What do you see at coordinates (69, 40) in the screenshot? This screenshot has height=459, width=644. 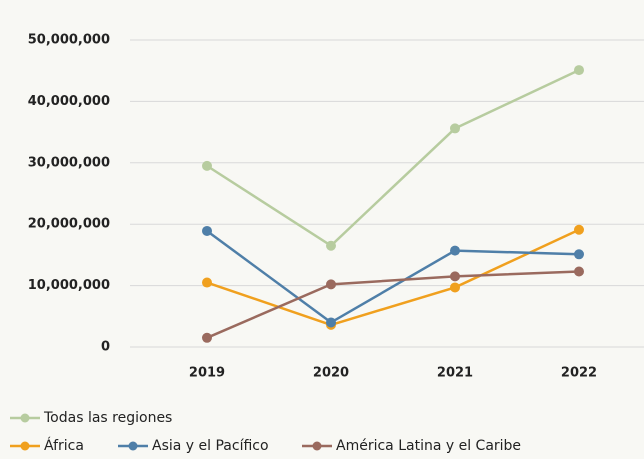 I see `y-tick-label: 50,000,000` at bounding box center [69, 40].